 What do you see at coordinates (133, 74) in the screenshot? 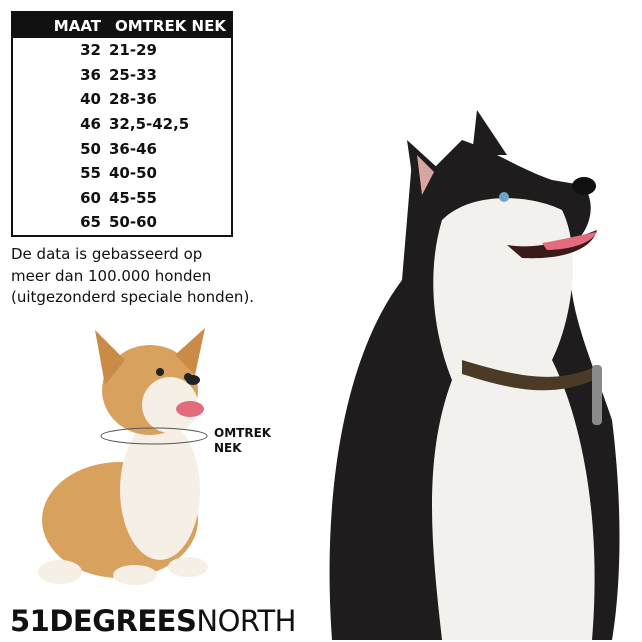
I see `cell-omtrek: 25-33` at bounding box center [133, 74].